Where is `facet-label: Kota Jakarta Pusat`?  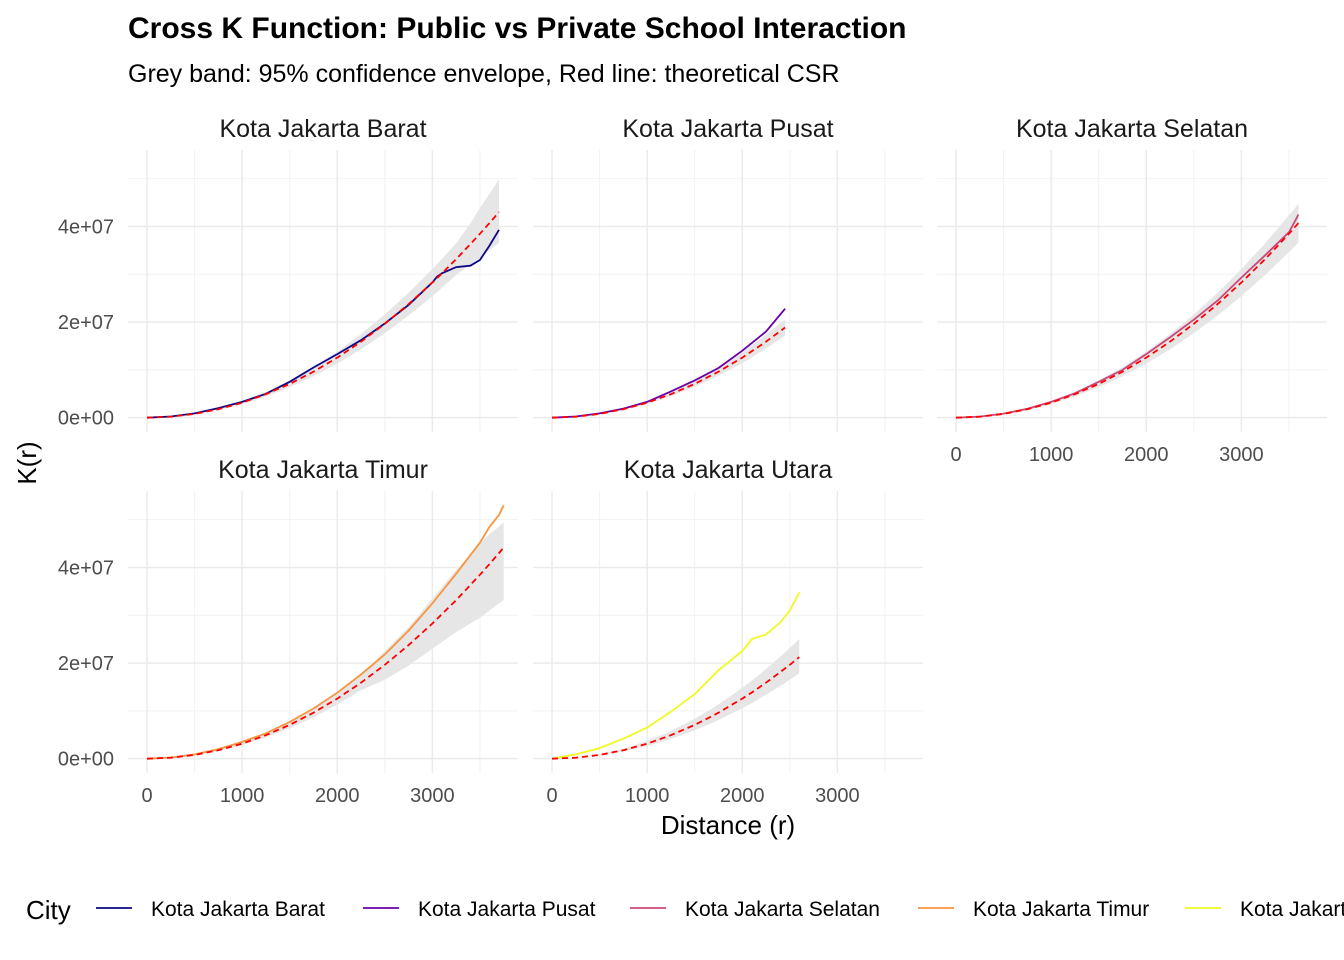 facet-label: Kota Jakarta Pusat is located at coordinates (727, 129).